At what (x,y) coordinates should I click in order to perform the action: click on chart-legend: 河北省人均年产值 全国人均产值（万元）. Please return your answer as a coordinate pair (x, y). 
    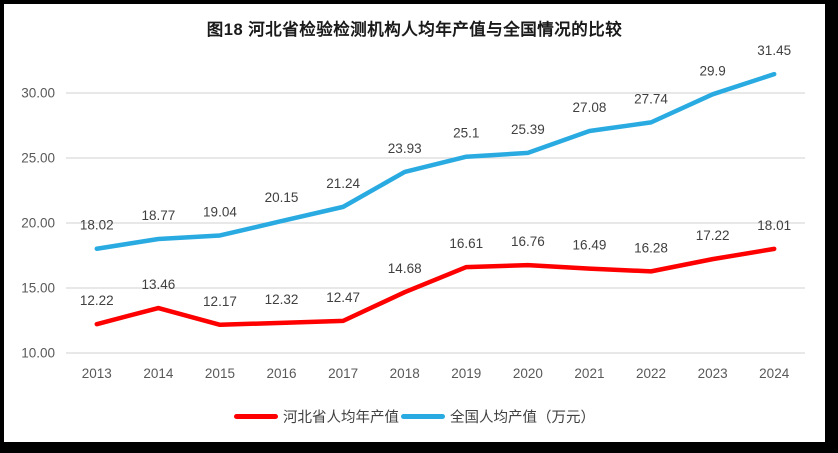
    Looking at the image, I should click on (414, 416).